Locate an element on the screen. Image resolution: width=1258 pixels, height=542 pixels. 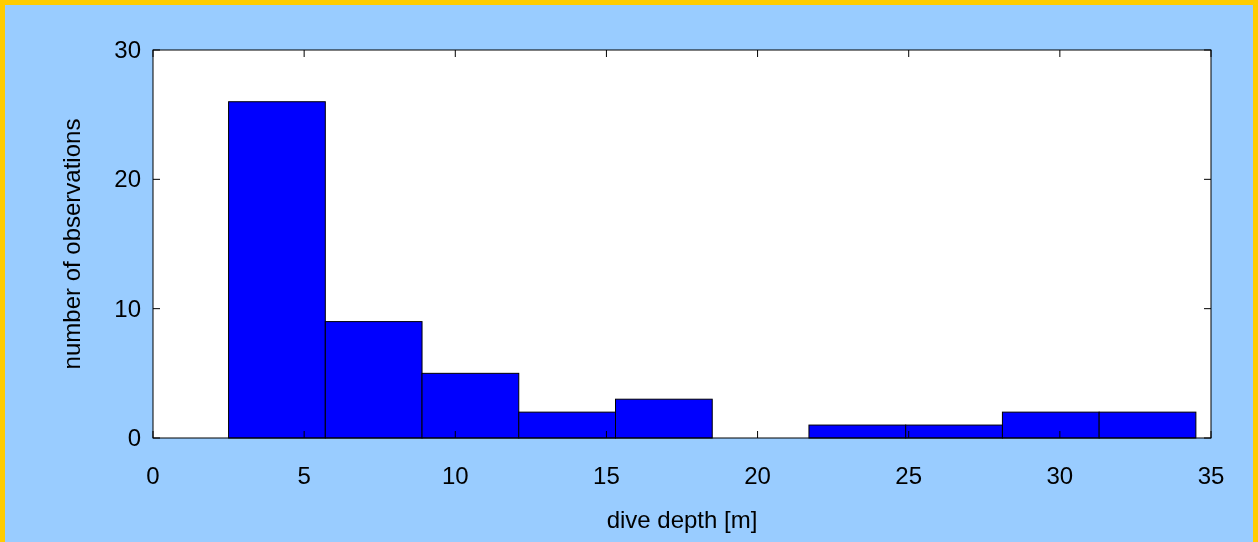
y-tick-label: 20 is located at coordinates (127, 179).